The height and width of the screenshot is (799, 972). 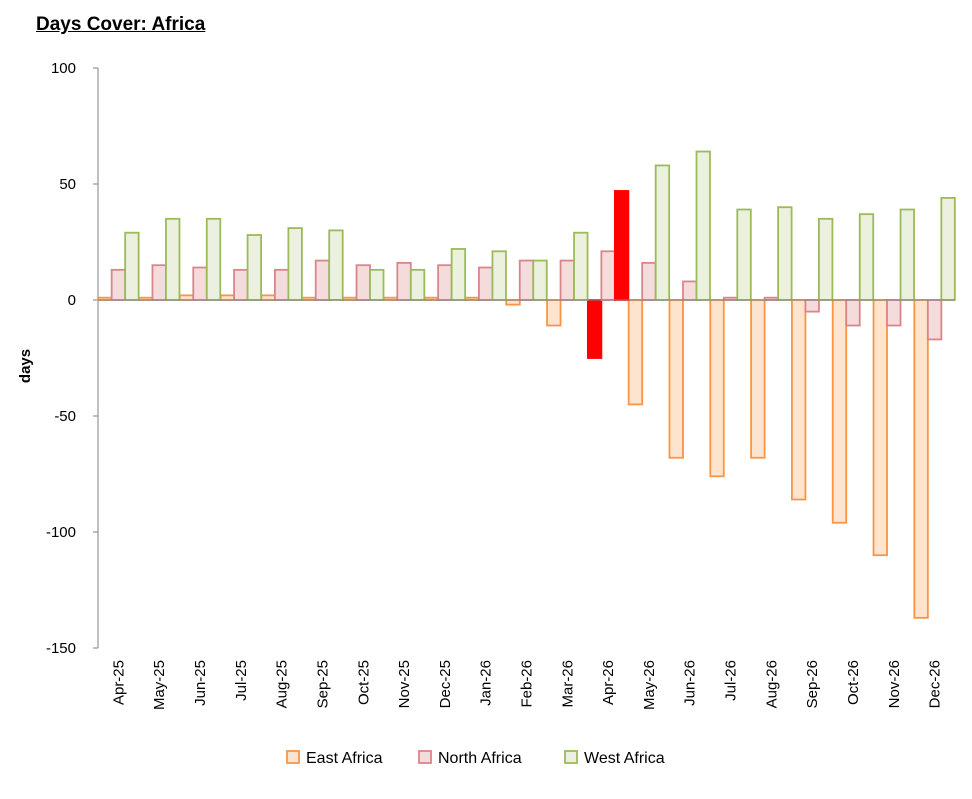 What do you see at coordinates (293, 757) in the screenshot?
I see `legend-swatch-east-africa` at bounding box center [293, 757].